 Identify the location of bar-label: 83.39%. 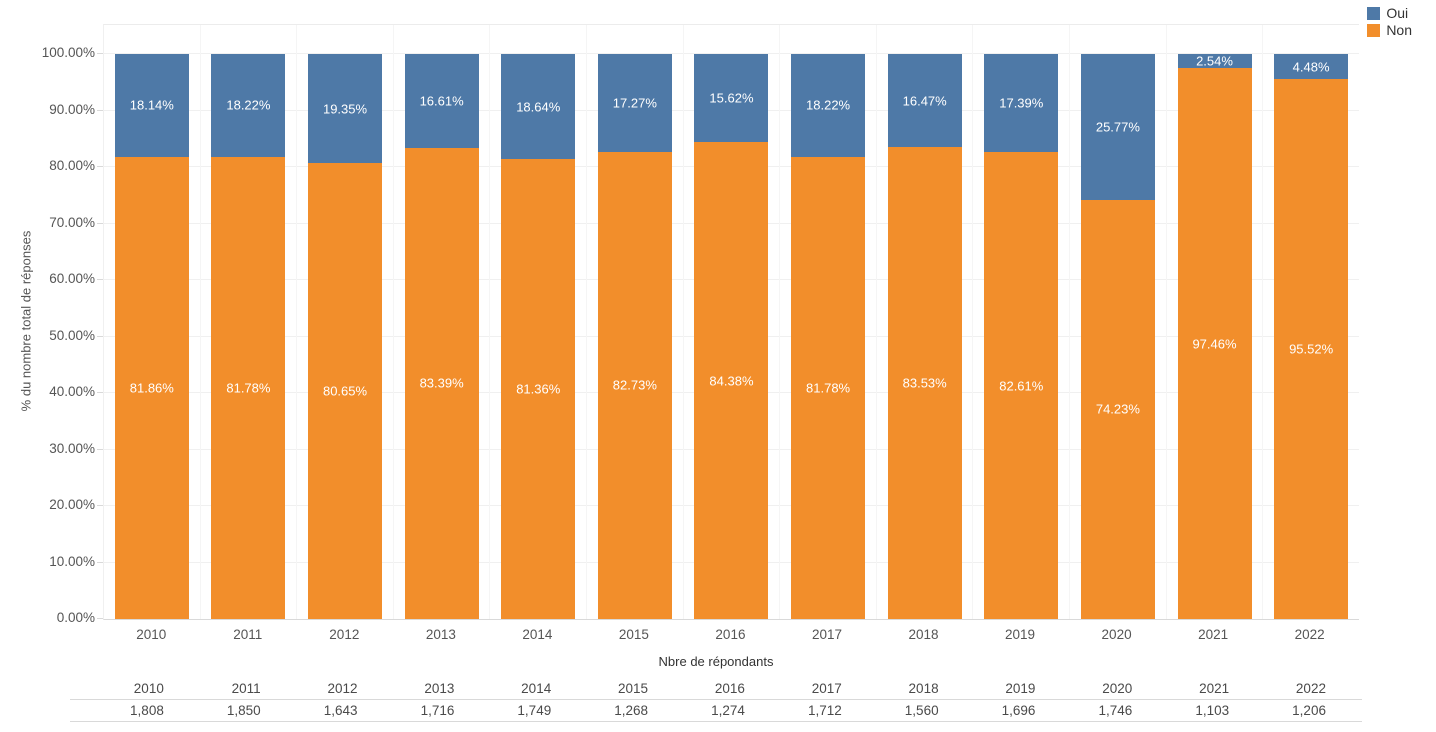
(441, 383).